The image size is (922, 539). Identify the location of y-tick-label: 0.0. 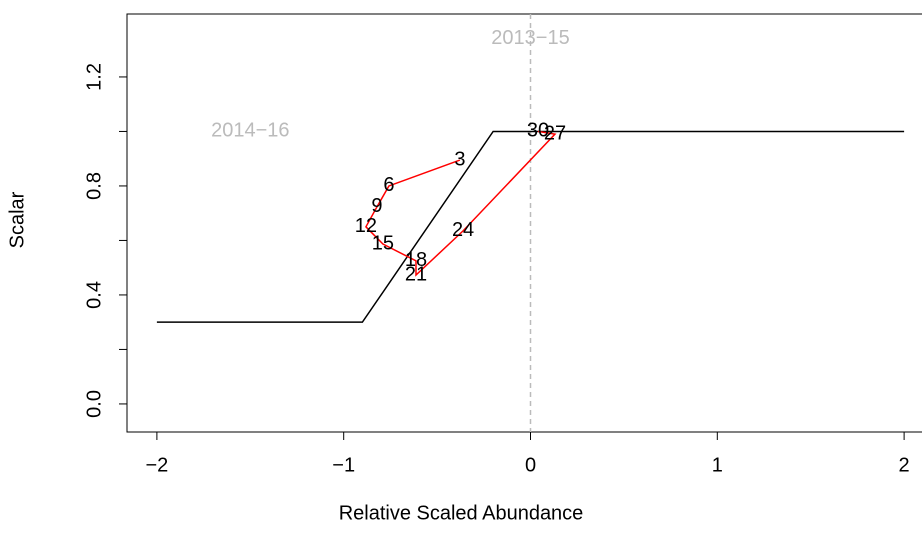
(94, 404).